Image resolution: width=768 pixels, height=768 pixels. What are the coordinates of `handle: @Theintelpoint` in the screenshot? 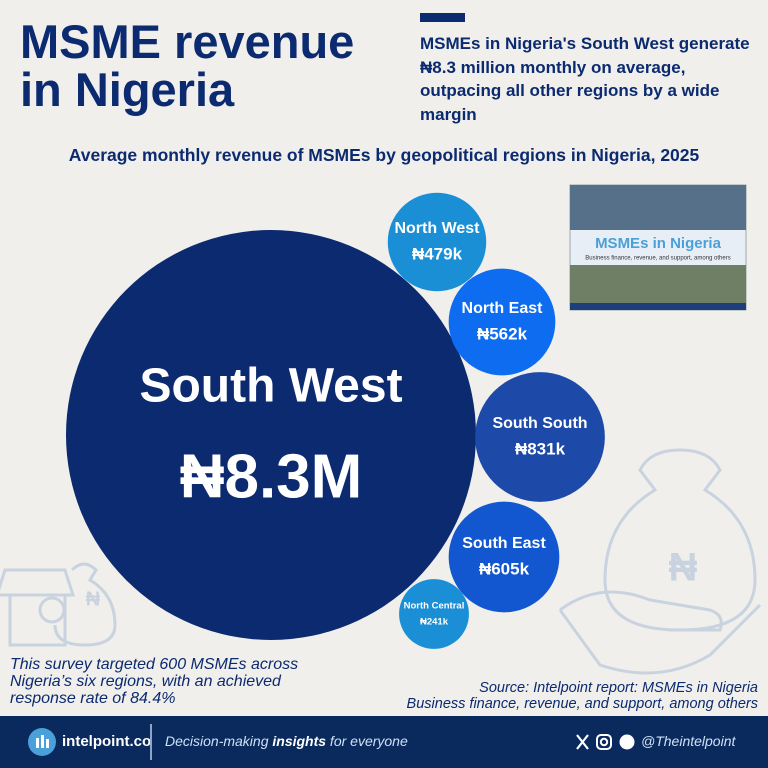 It's located at (688, 741).